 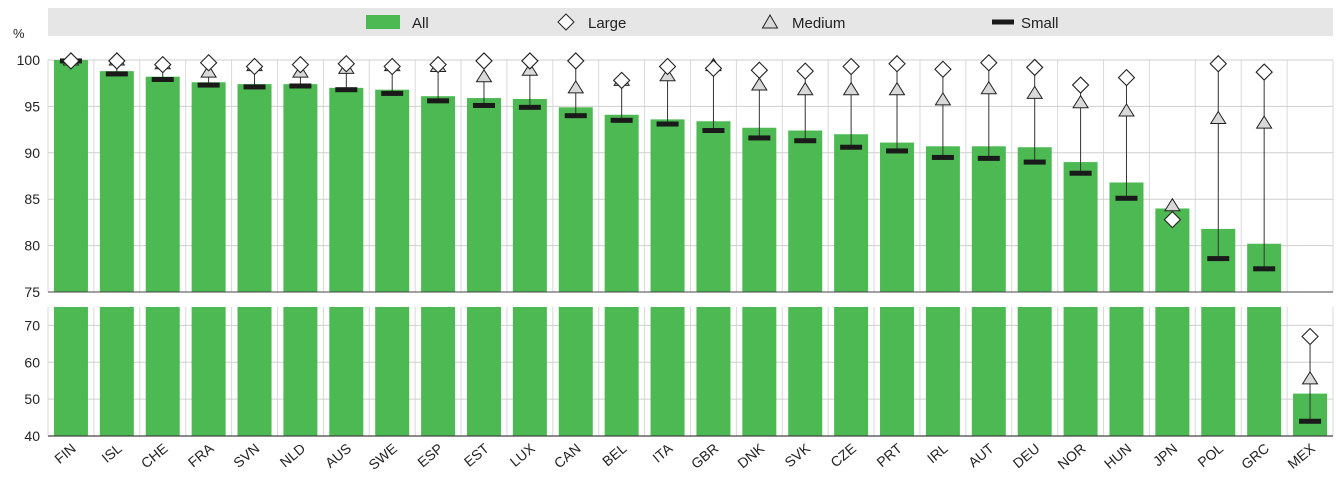 I want to click on marker-large-deu, so click(x=1034, y=67).